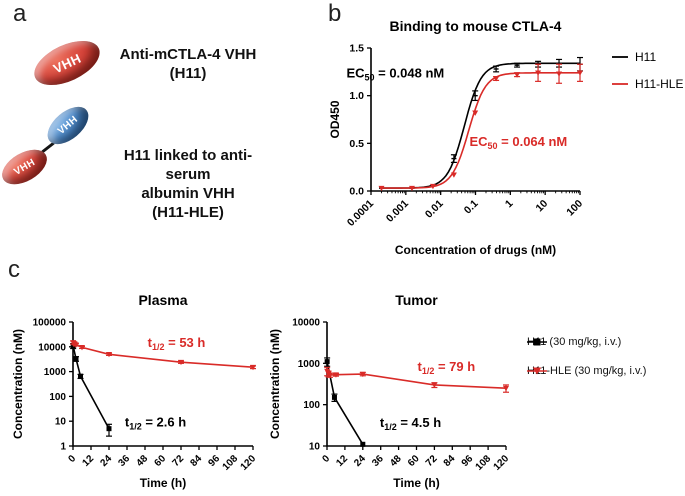  Describe the element at coordinates (397, 211) in the screenshot. I see `svg-text: 0.001` at that location.